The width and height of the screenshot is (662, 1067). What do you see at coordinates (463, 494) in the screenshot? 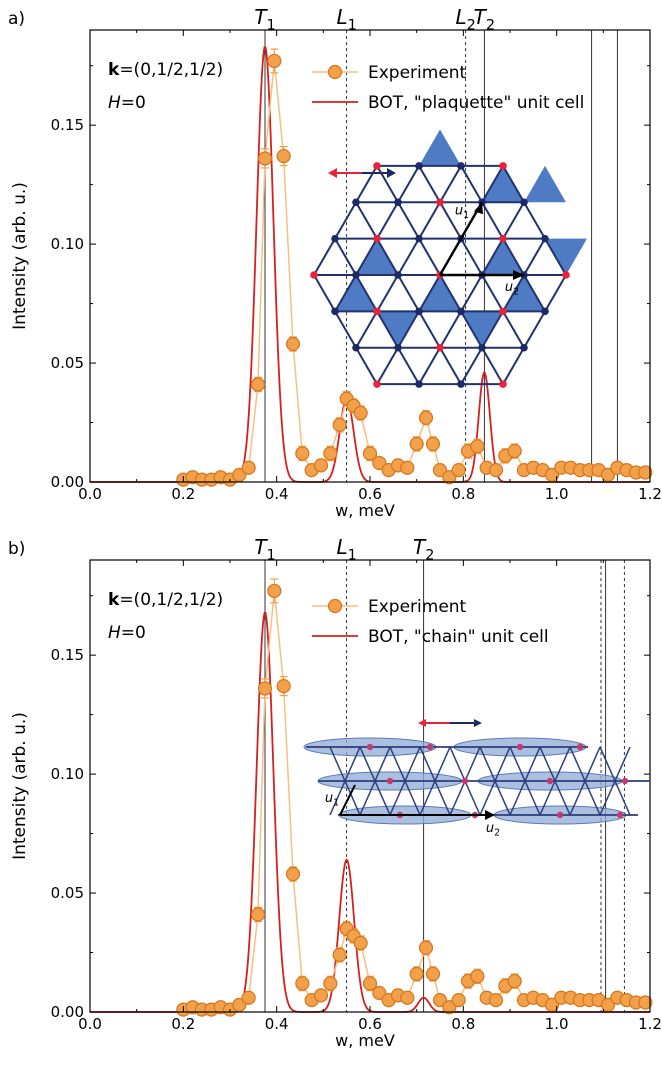
I see `x-tick-label: 0.8` at bounding box center [463, 494].